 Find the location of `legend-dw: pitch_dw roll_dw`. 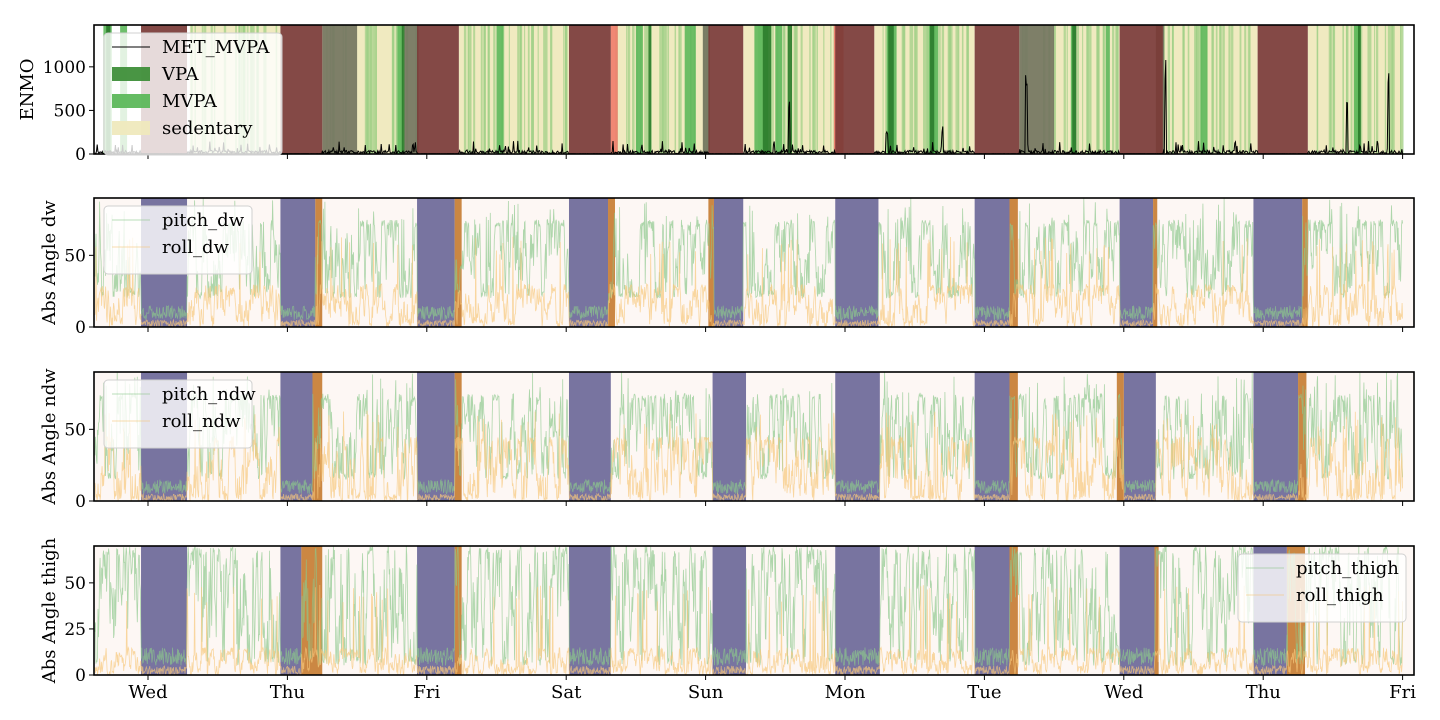

legend-dw: pitch_dw roll_dw is located at coordinates (178, 240).